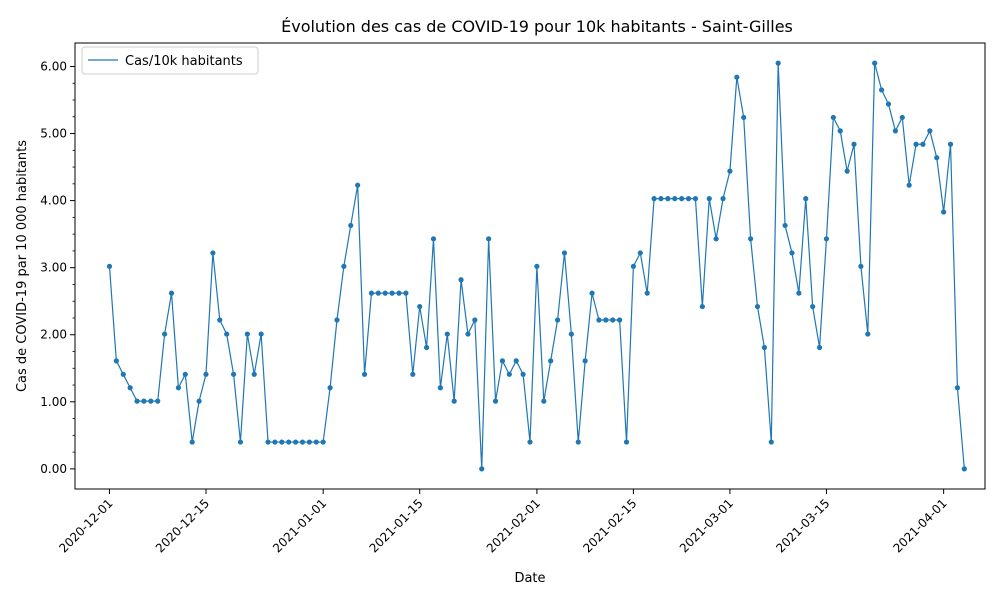  Describe the element at coordinates (53, 201) in the screenshot. I see `y-tick-label: 4.00` at that location.